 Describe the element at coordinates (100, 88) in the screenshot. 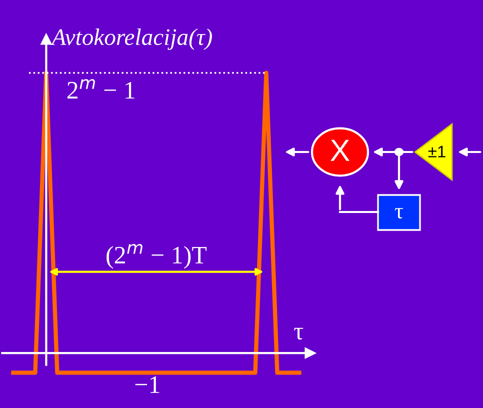

I see `annotation: 2$^{m}$ − 1` at that location.